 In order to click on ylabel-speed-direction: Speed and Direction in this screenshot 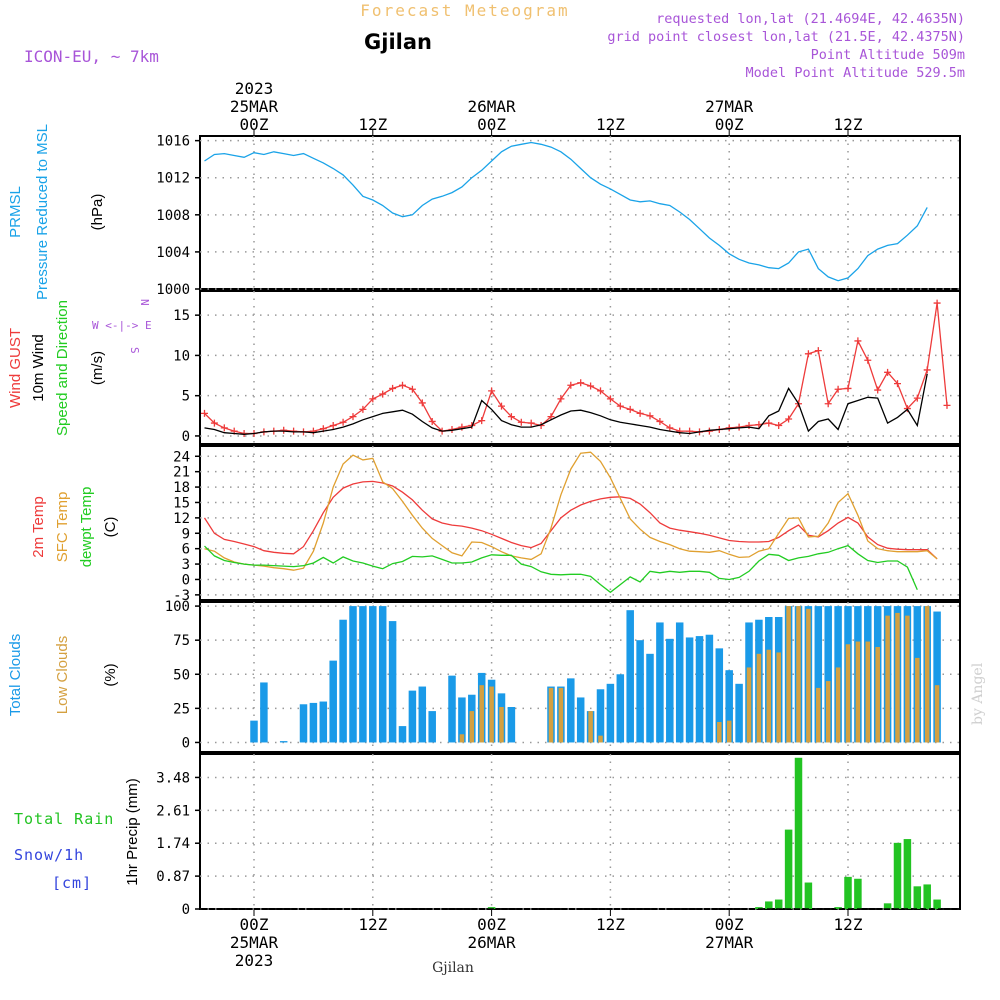, I will do `click(62, 368)`.